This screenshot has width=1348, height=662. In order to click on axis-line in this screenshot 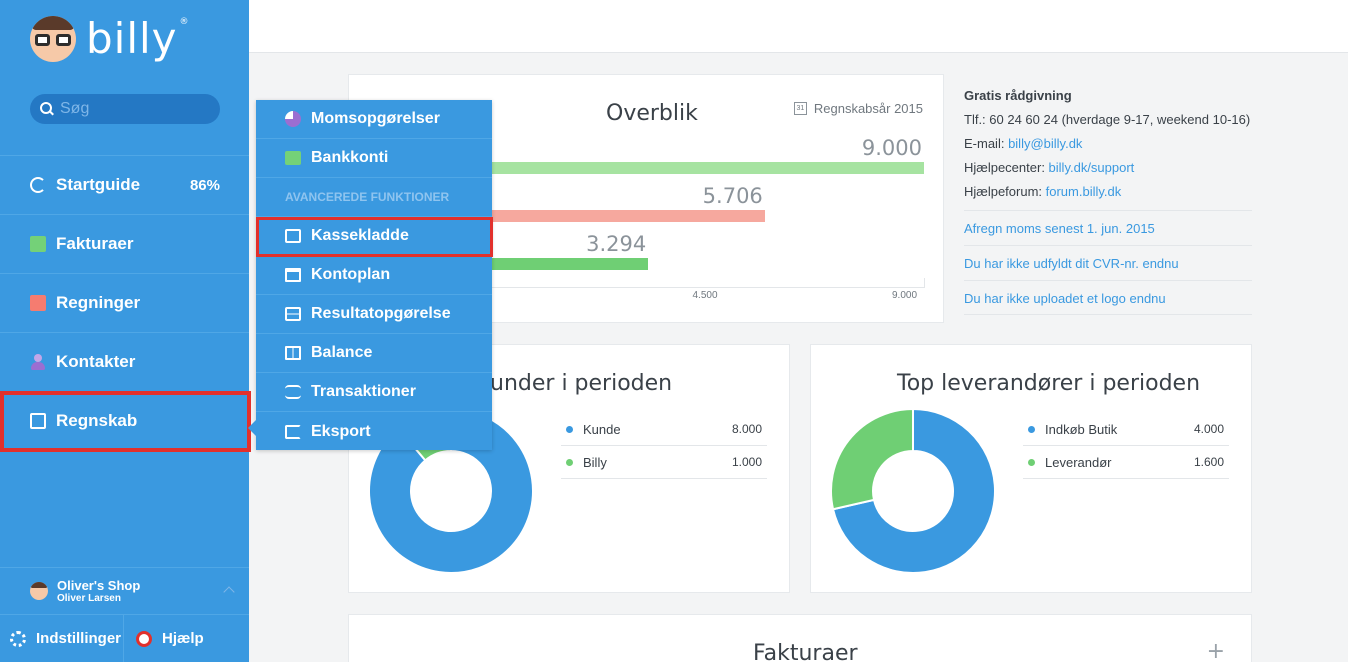, I will do `click(707, 287)`.